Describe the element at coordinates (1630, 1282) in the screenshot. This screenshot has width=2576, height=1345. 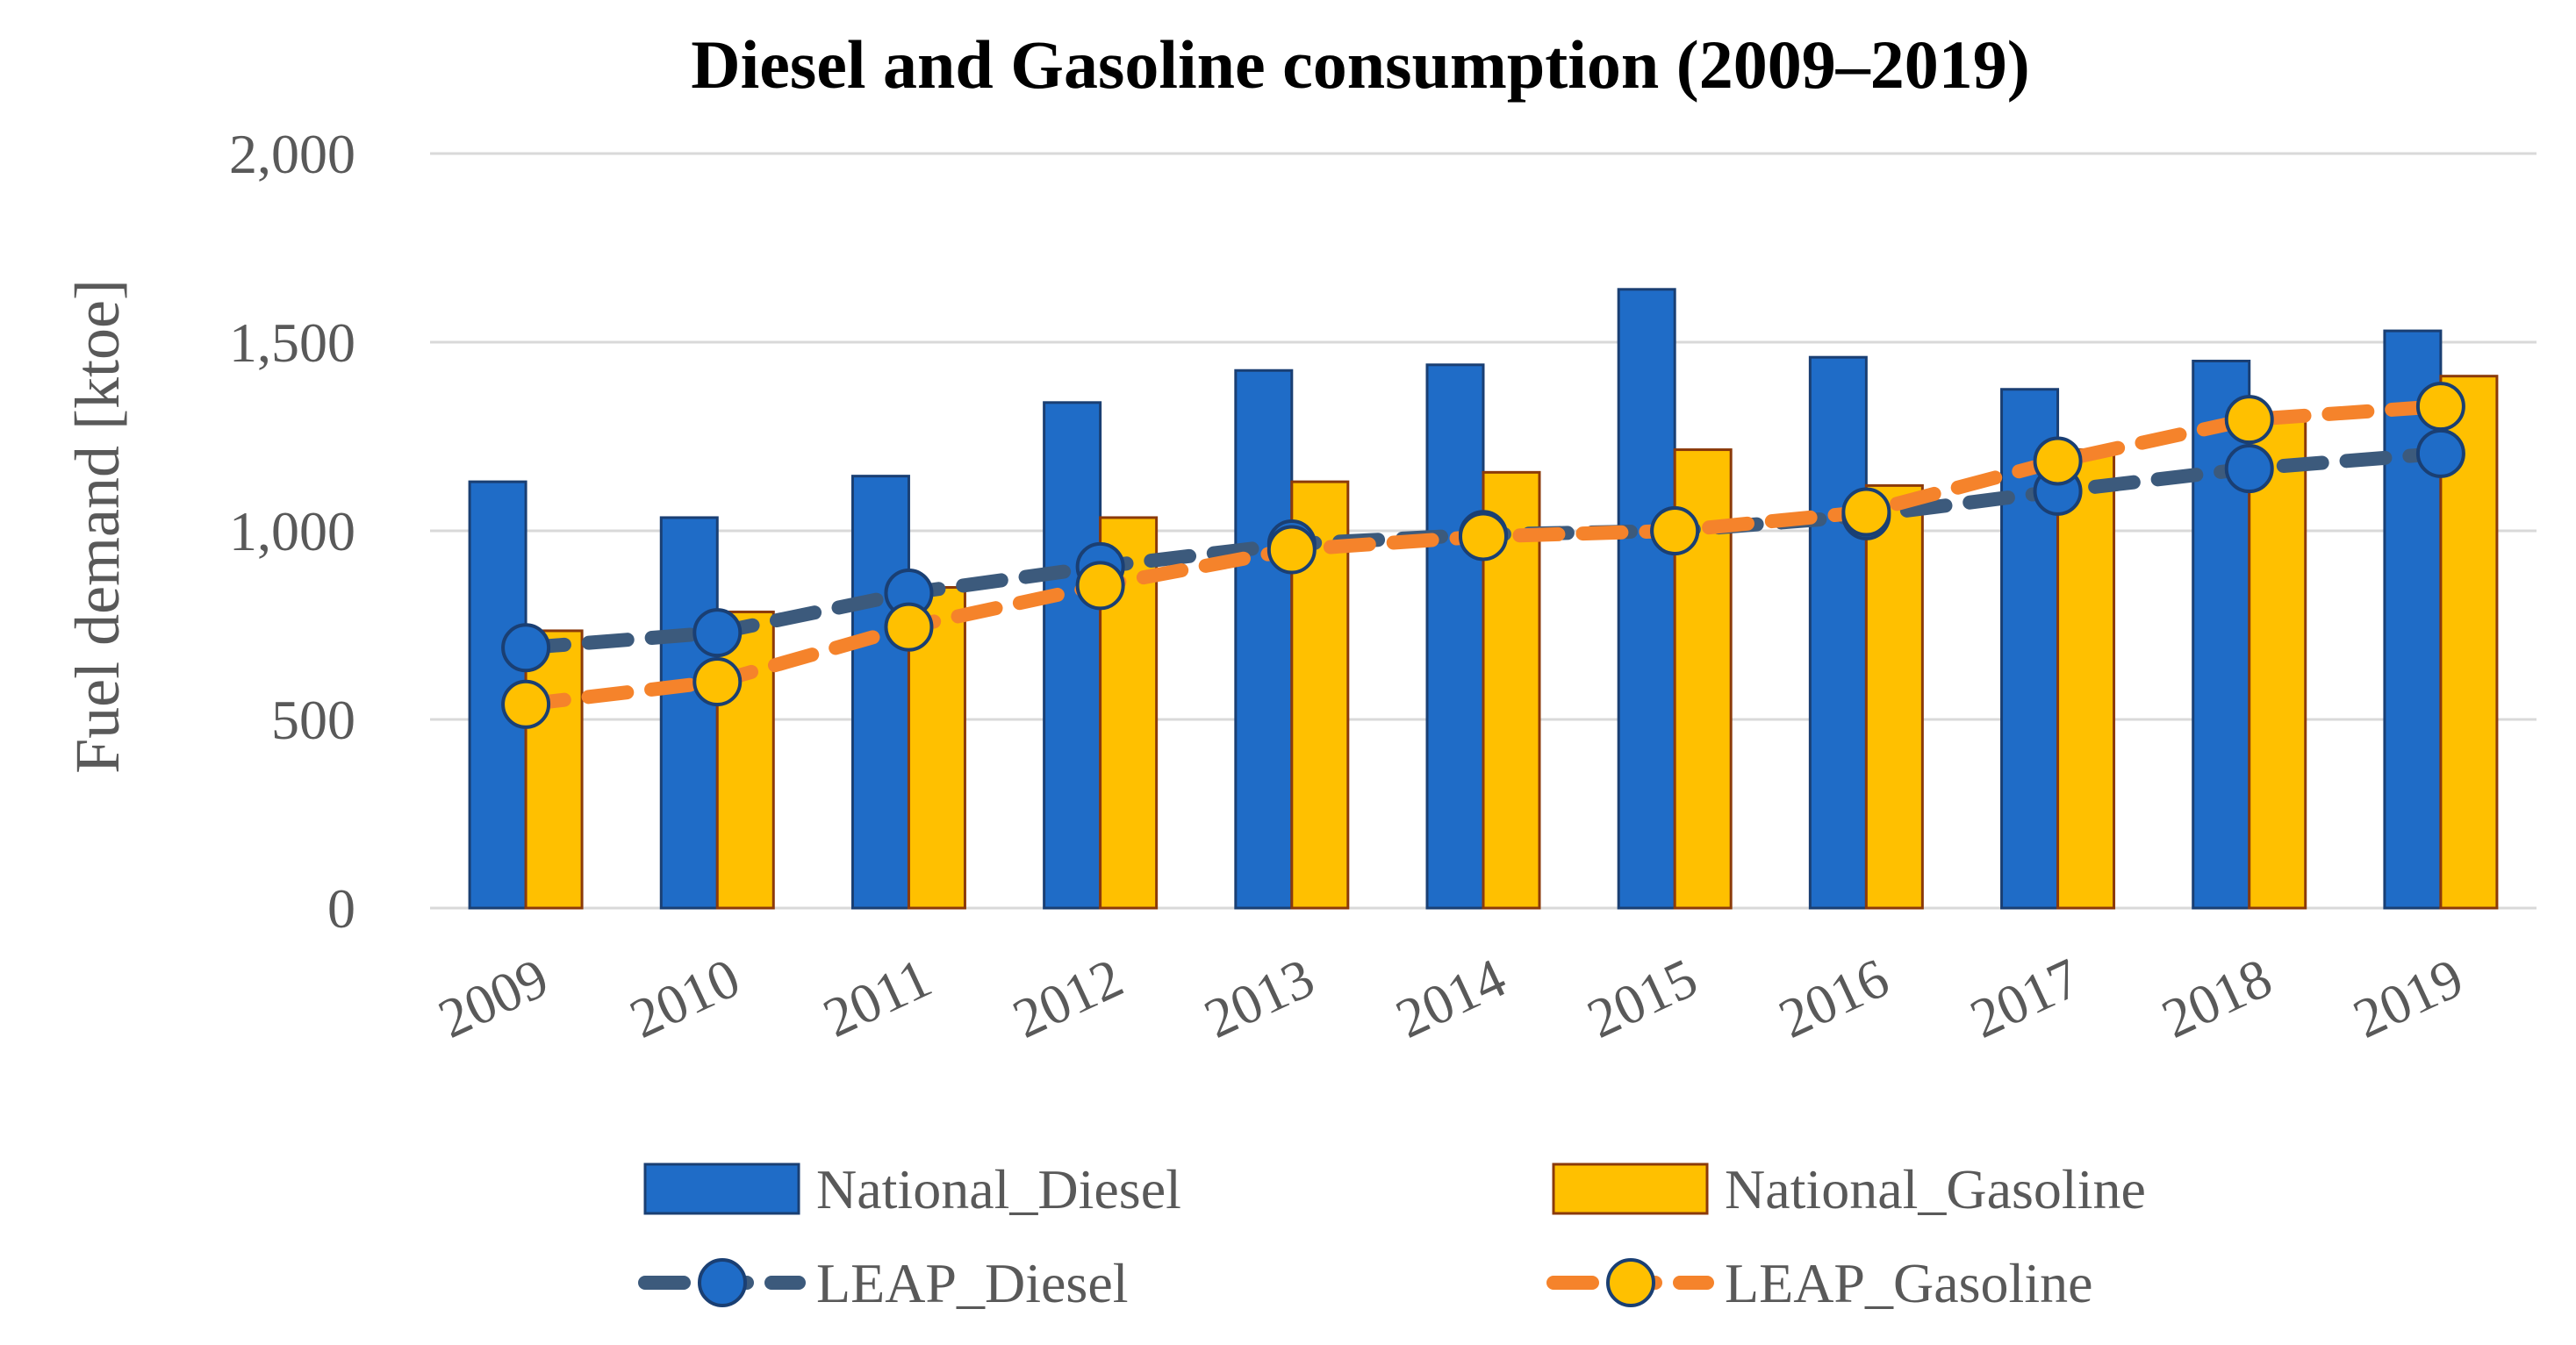
I see `legend-marker-leap-gasoline` at that location.